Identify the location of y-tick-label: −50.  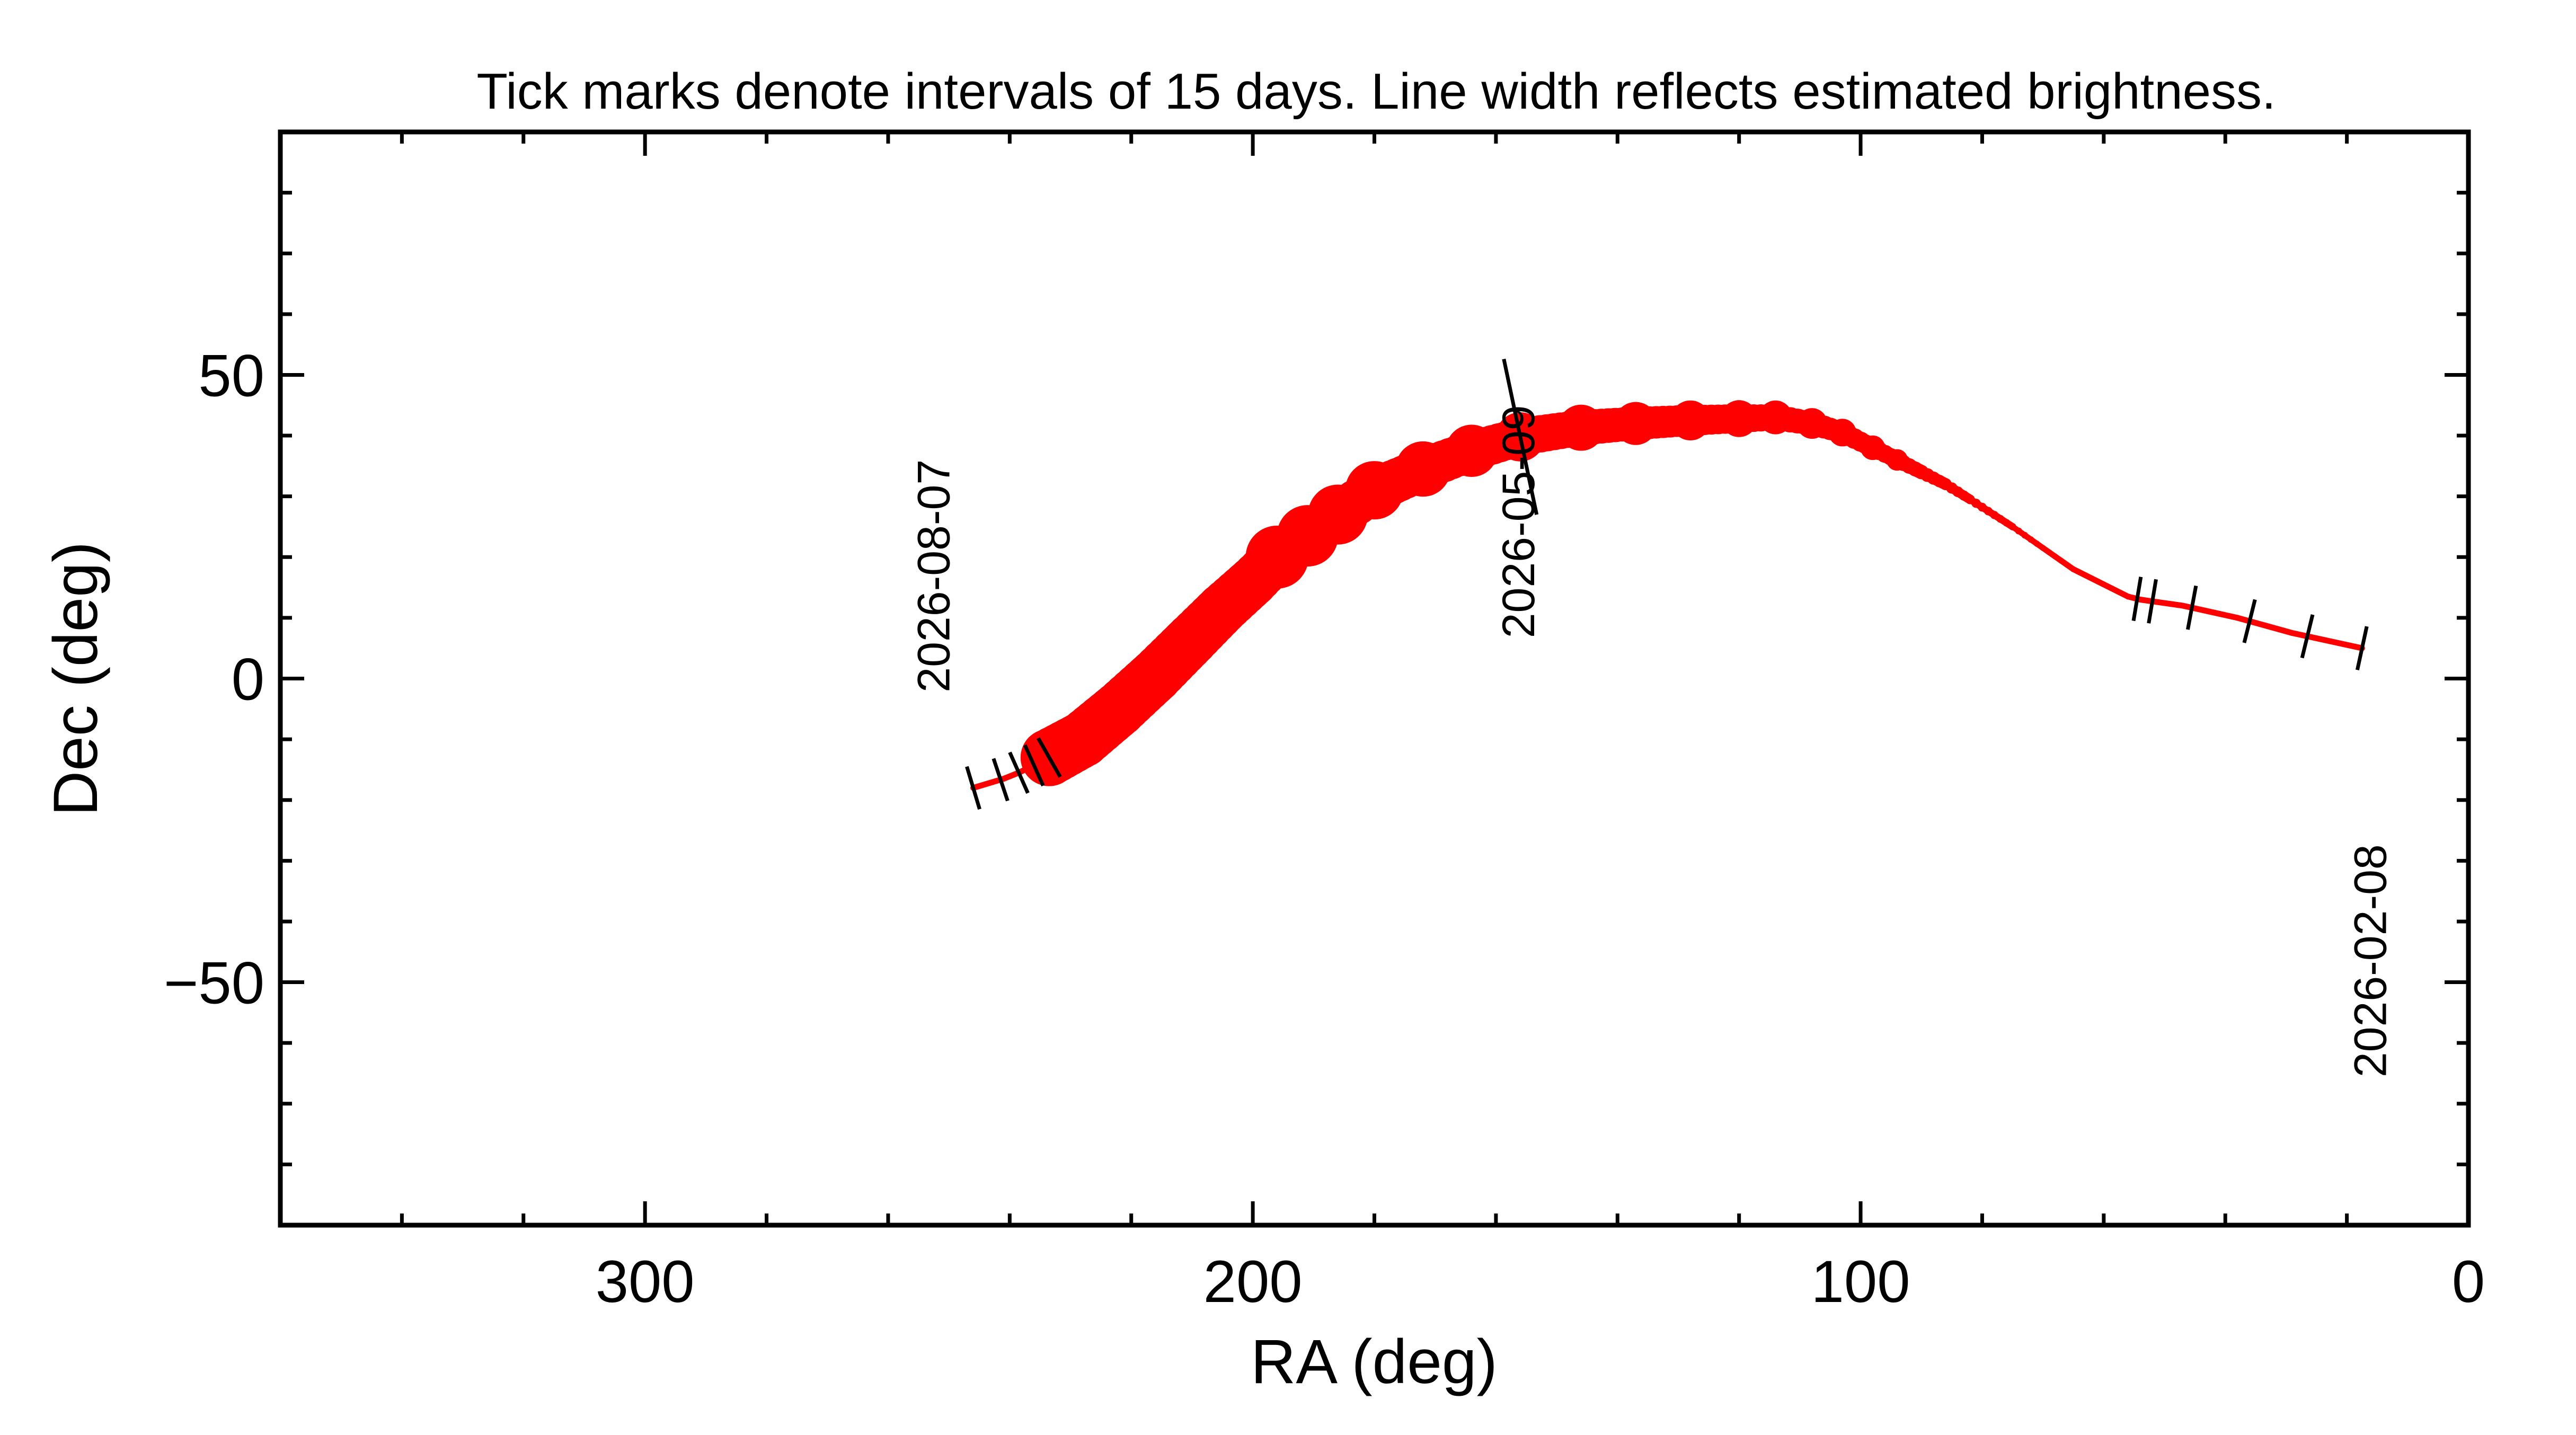
(214, 983).